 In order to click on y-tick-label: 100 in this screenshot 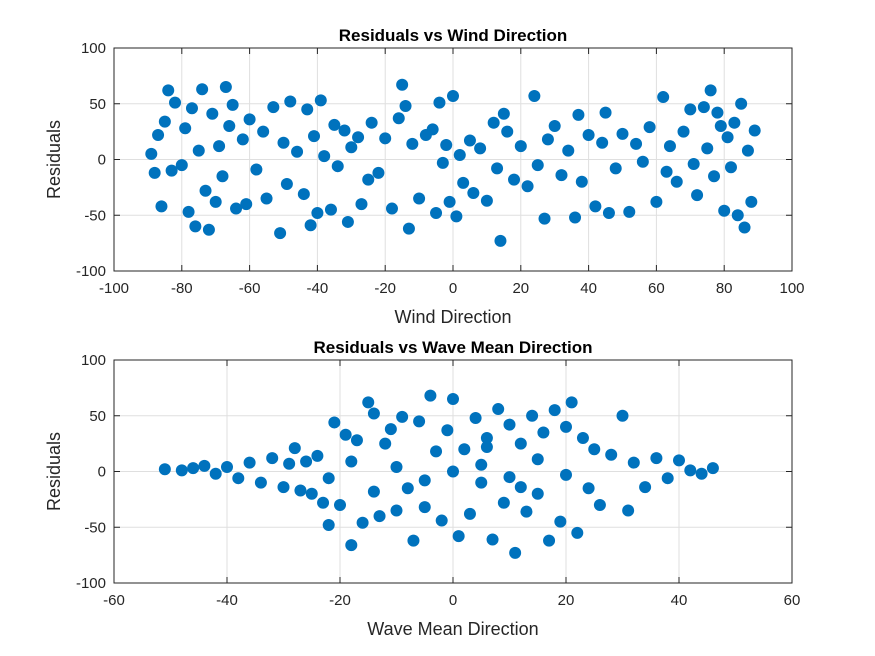, I will do `click(93, 360)`.